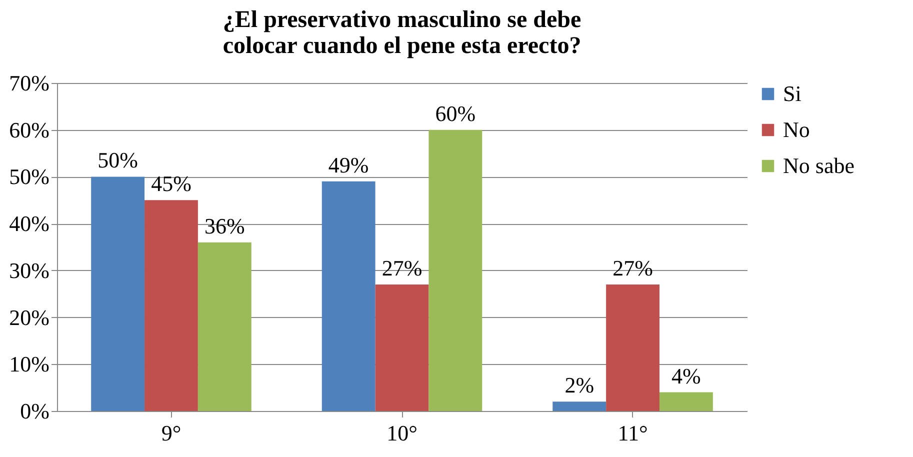 This screenshot has height=457, width=913. What do you see at coordinates (171, 433) in the screenshot?
I see `x-tick-label: 9°` at bounding box center [171, 433].